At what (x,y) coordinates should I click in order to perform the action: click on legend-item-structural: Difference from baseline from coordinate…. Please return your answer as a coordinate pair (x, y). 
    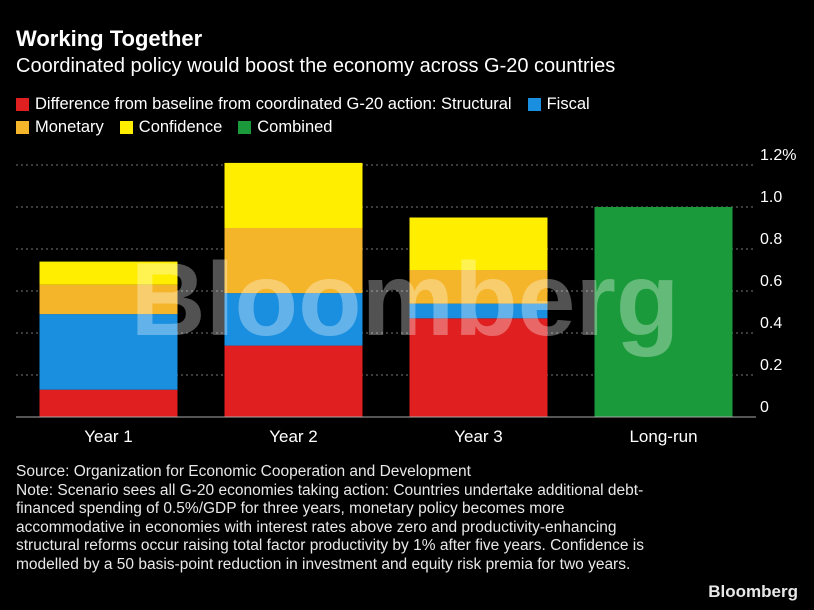
    Looking at the image, I should click on (264, 104).